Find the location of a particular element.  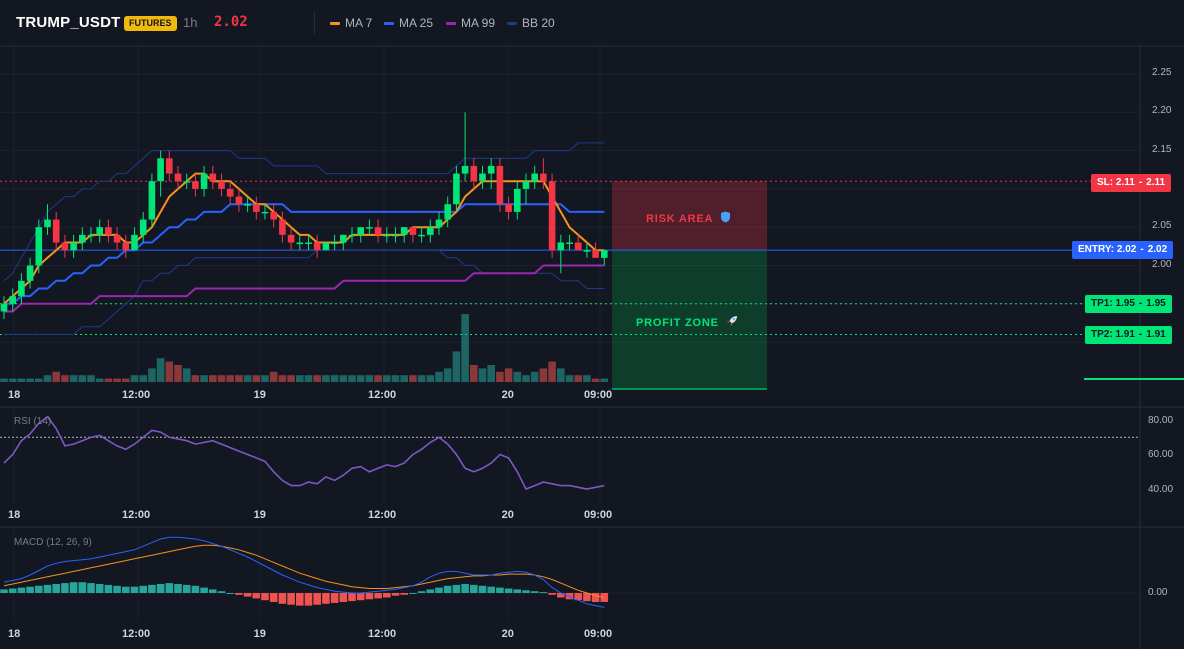

risk-area-label: RISK AREA is located at coordinates (688, 218).